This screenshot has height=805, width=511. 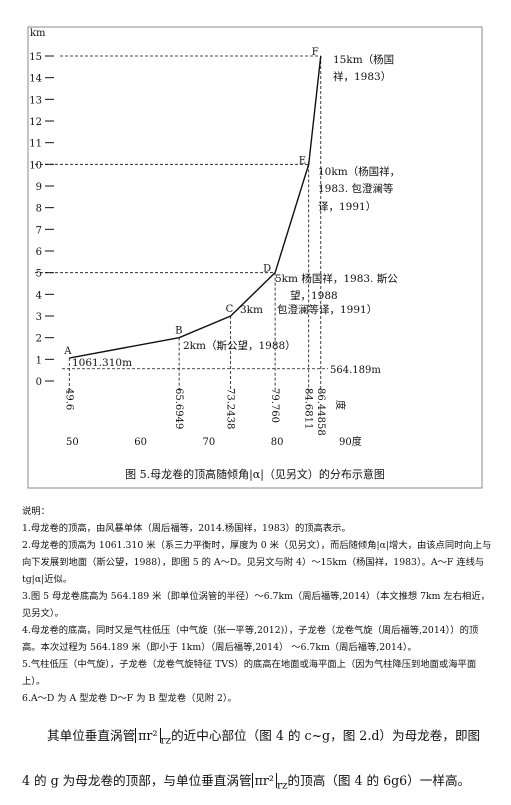 What do you see at coordinates (39, 230) in the screenshot?
I see `y-tick-label: 7` at bounding box center [39, 230].